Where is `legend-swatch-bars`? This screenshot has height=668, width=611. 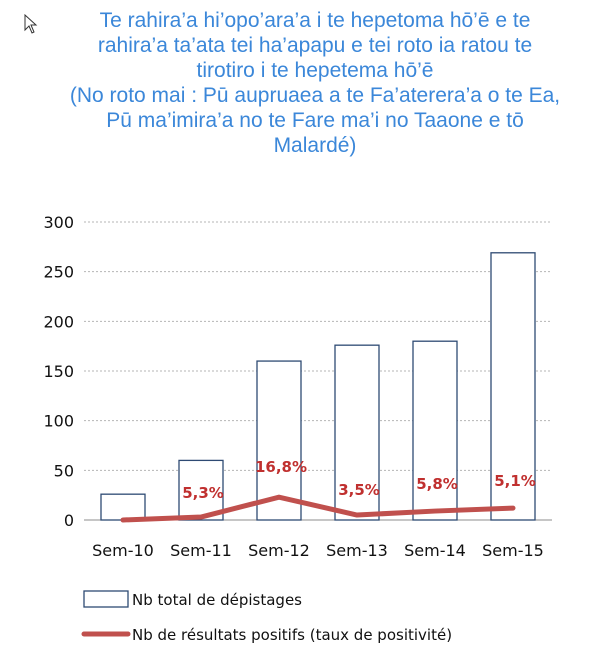 legend-swatch-bars is located at coordinates (106, 599).